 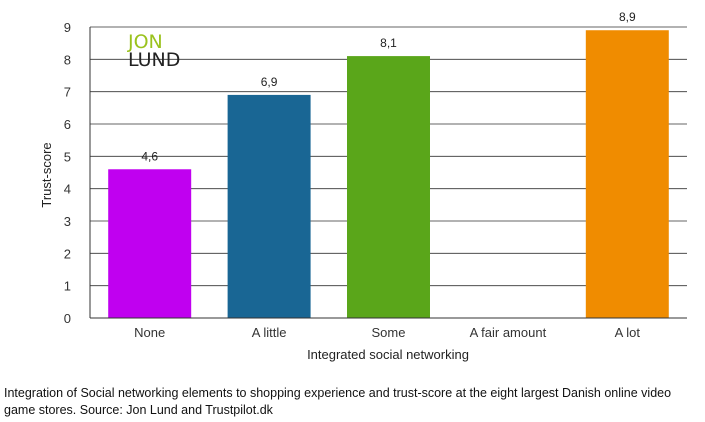 What do you see at coordinates (67, 189) in the screenshot?
I see `y-tick-label: 4` at bounding box center [67, 189].